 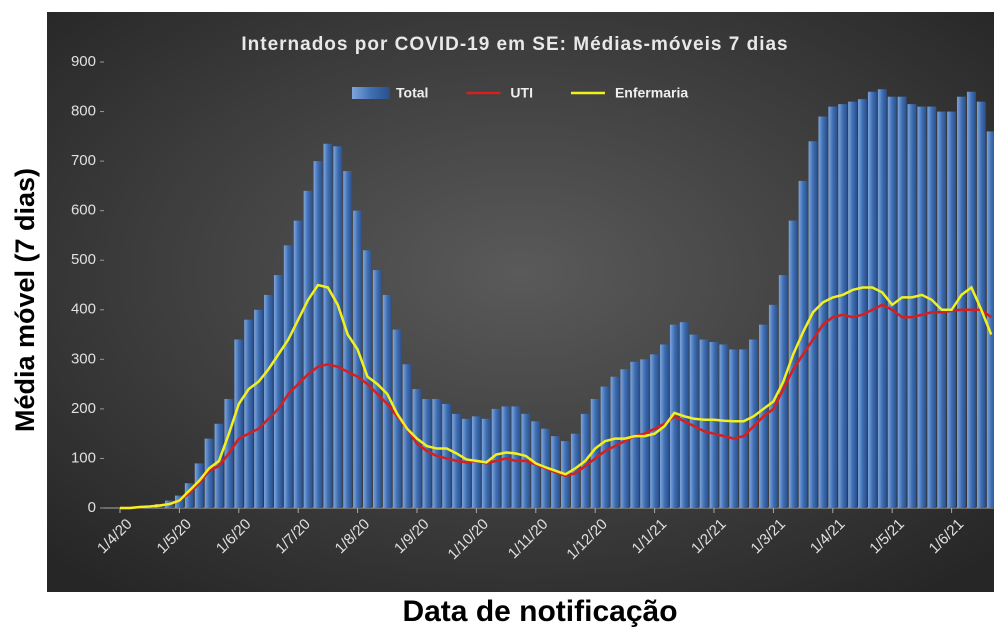 I want to click on y-tick-label: 0, so click(x=92, y=507).